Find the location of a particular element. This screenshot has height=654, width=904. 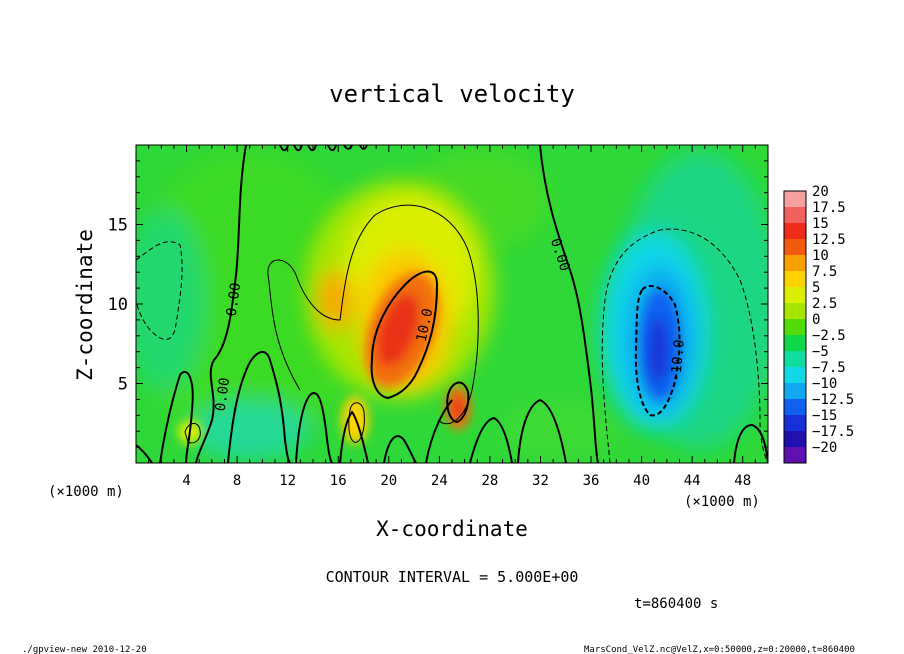

colorbar-label: 10 is located at coordinates (820, 256).